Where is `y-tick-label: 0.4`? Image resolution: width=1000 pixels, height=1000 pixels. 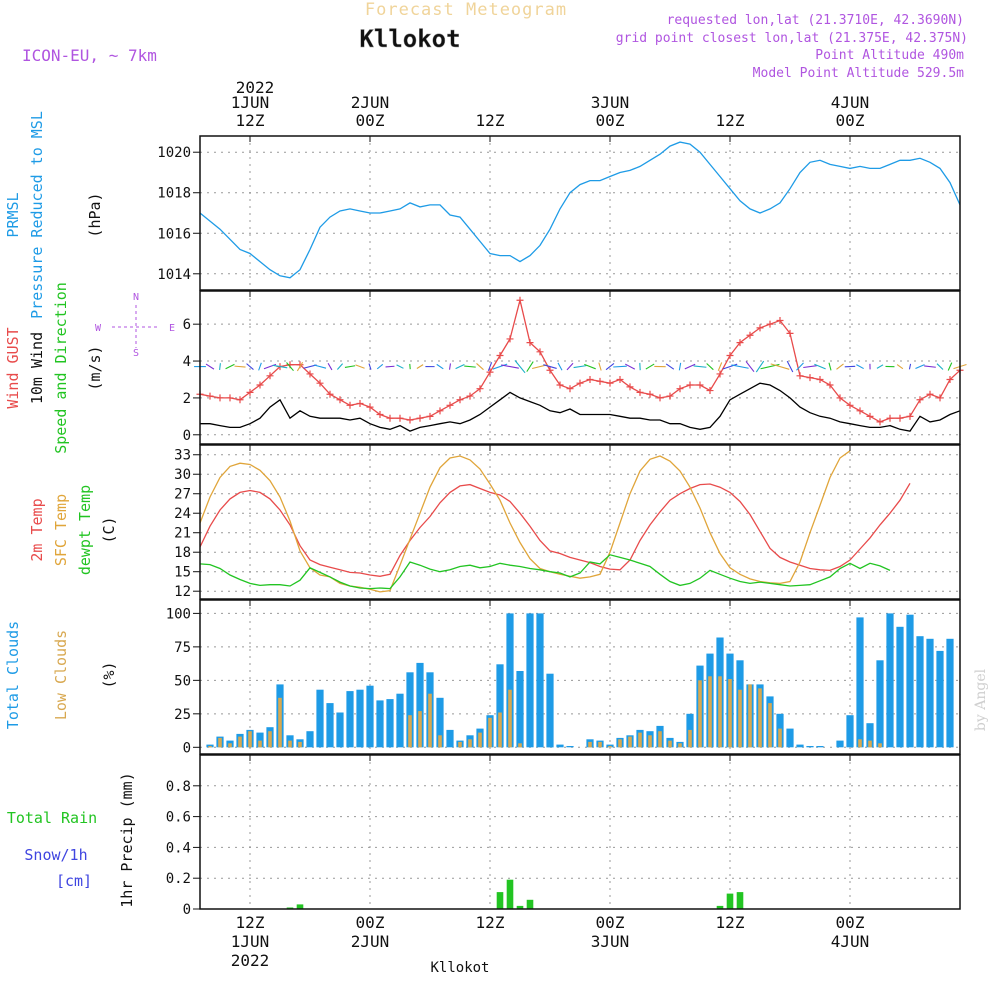
y-tick-label: 0.4 is located at coordinates (178, 848).